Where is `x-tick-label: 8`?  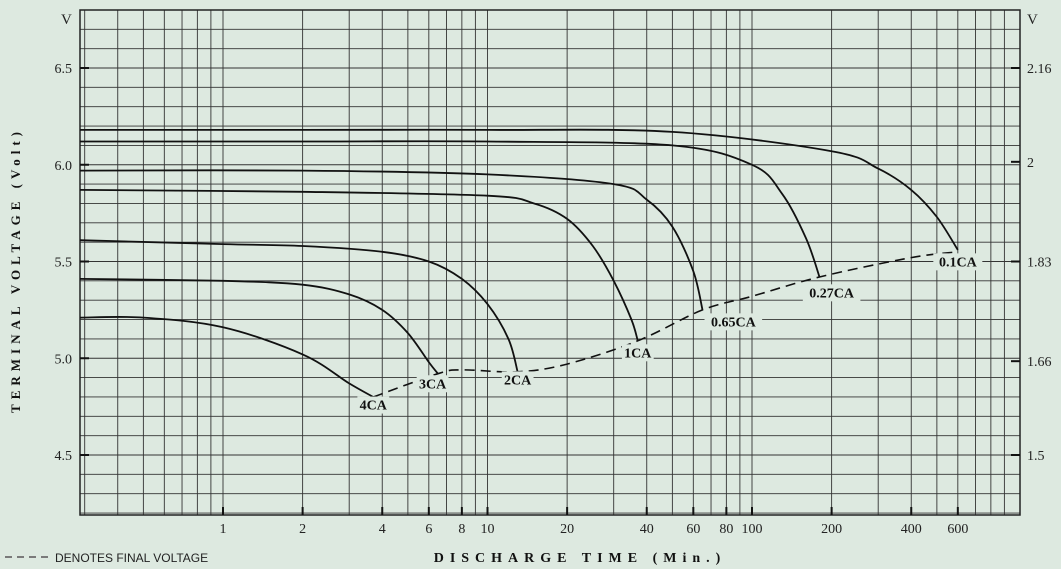
x-tick-label: 8 is located at coordinates (461, 529).